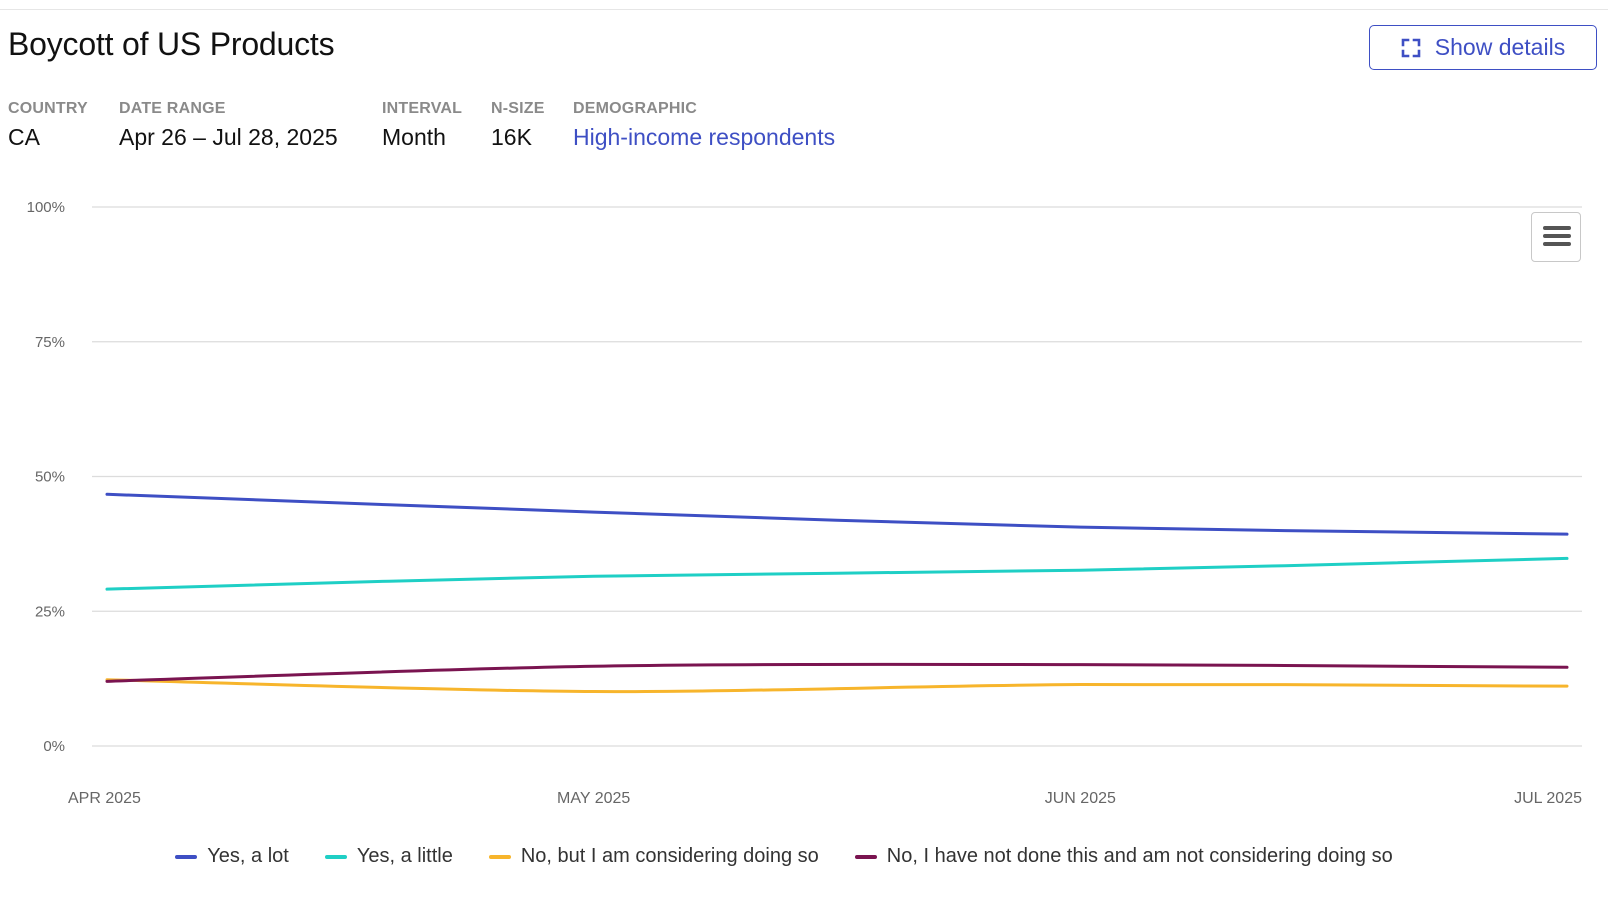  I want to click on x-tick-label: APR 2025, so click(104, 798).